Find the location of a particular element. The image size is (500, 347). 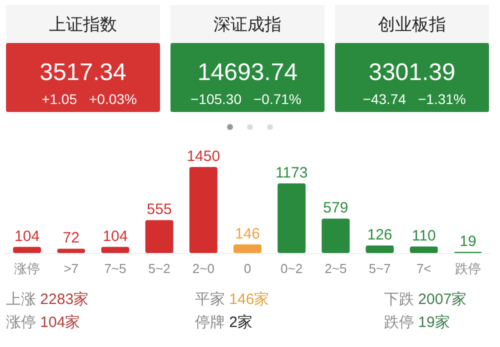

text: 2283家 is located at coordinates (64, 299).